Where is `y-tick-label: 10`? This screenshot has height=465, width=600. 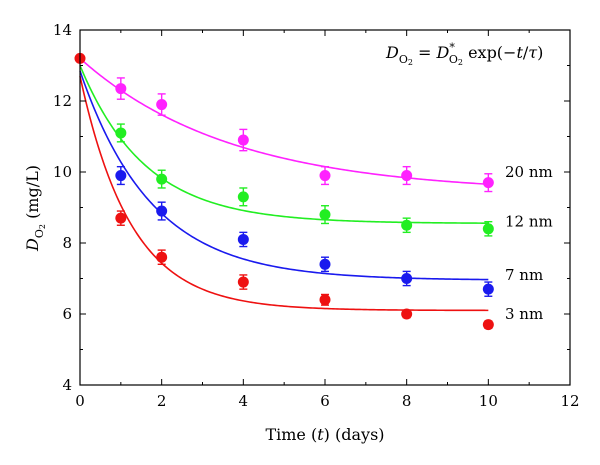 y-tick-label: 10 is located at coordinates (62, 172).